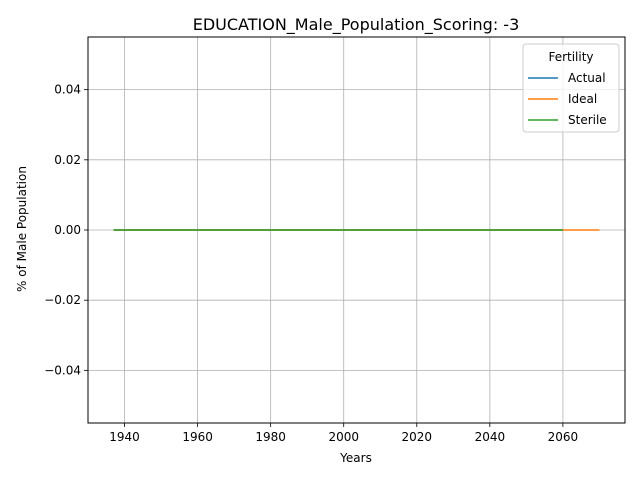 This screenshot has width=640, height=484. What do you see at coordinates (343, 437) in the screenshot?
I see `x-tick-label: 2000` at bounding box center [343, 437].